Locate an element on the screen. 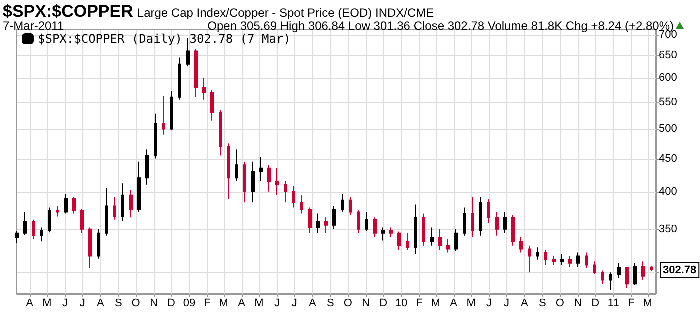 Image resolution: width=700 pixels, height=312 pixels. x-tick-label: 11 is located at coordinates (614, 304).